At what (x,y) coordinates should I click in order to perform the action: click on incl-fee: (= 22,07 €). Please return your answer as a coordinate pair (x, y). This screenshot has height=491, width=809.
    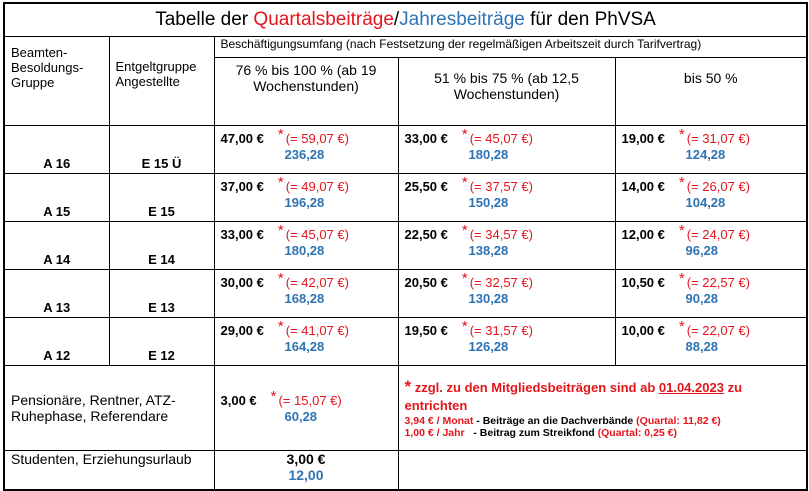
    Looking at the image, I should click on (718, 330).